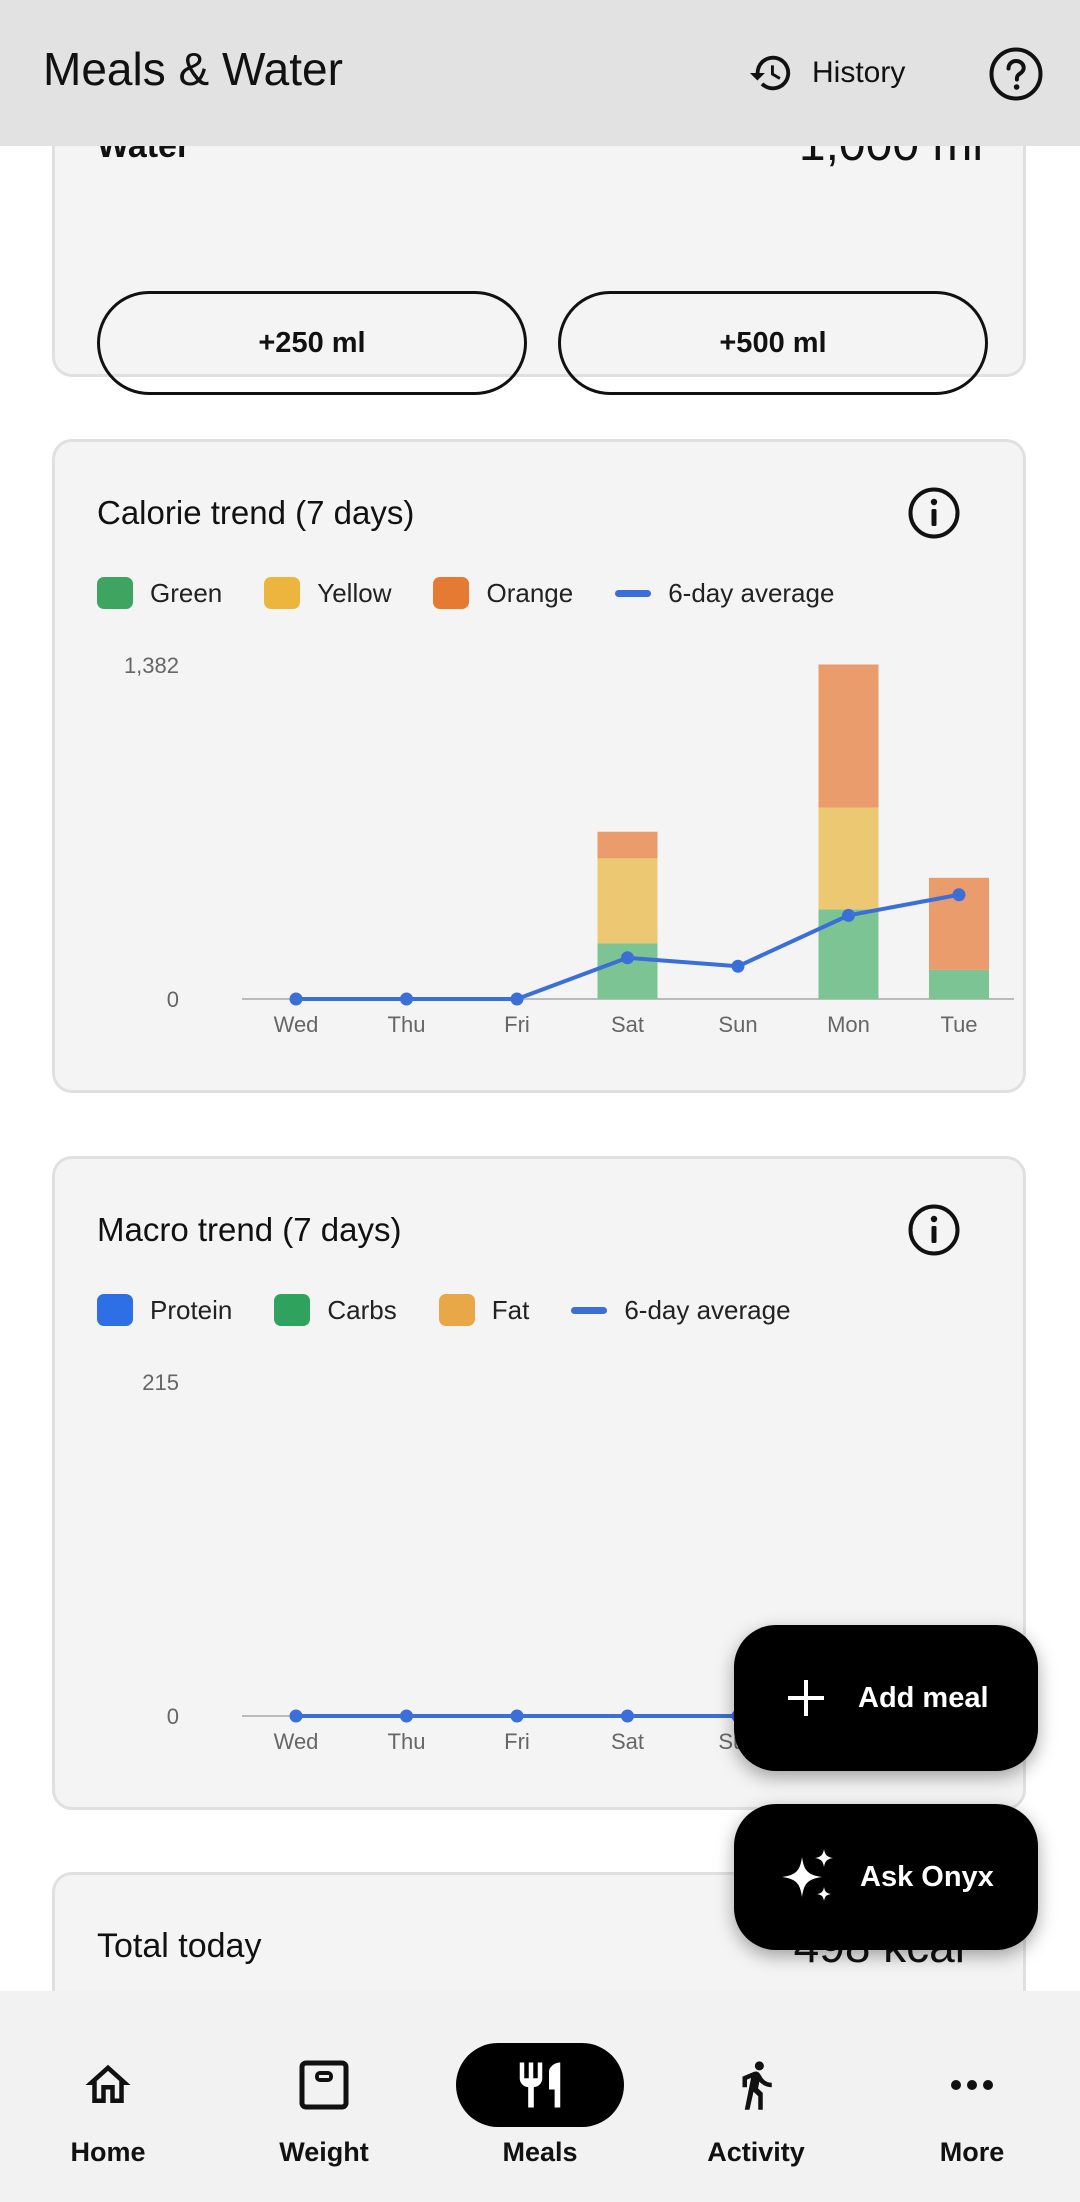 The height and width of the screenshot is (2202, 1080). Describe the element at coordinates (1016, 74) in the screenshot. I see `help-icon` at that location.